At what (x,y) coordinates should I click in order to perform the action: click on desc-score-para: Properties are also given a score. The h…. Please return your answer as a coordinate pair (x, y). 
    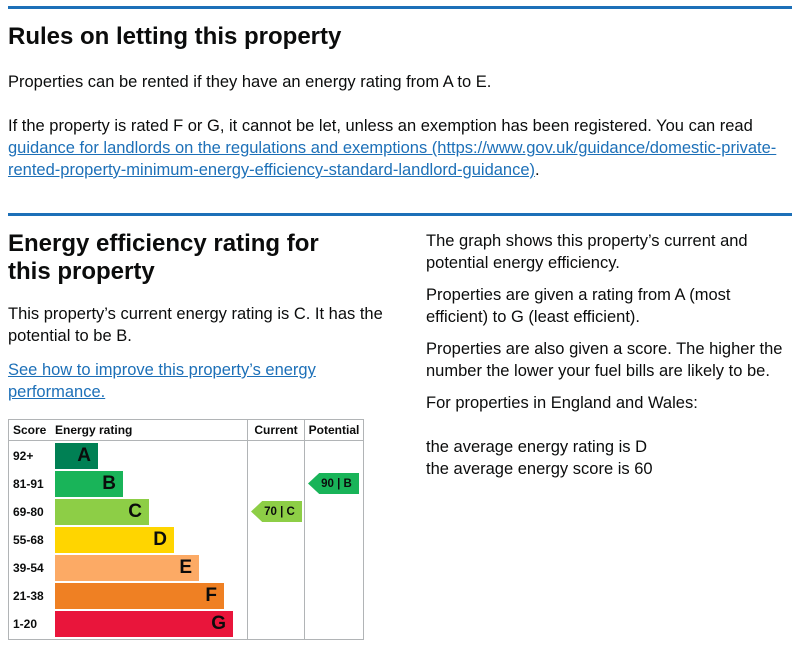
    Looking at the image, I should click on (604, 360).